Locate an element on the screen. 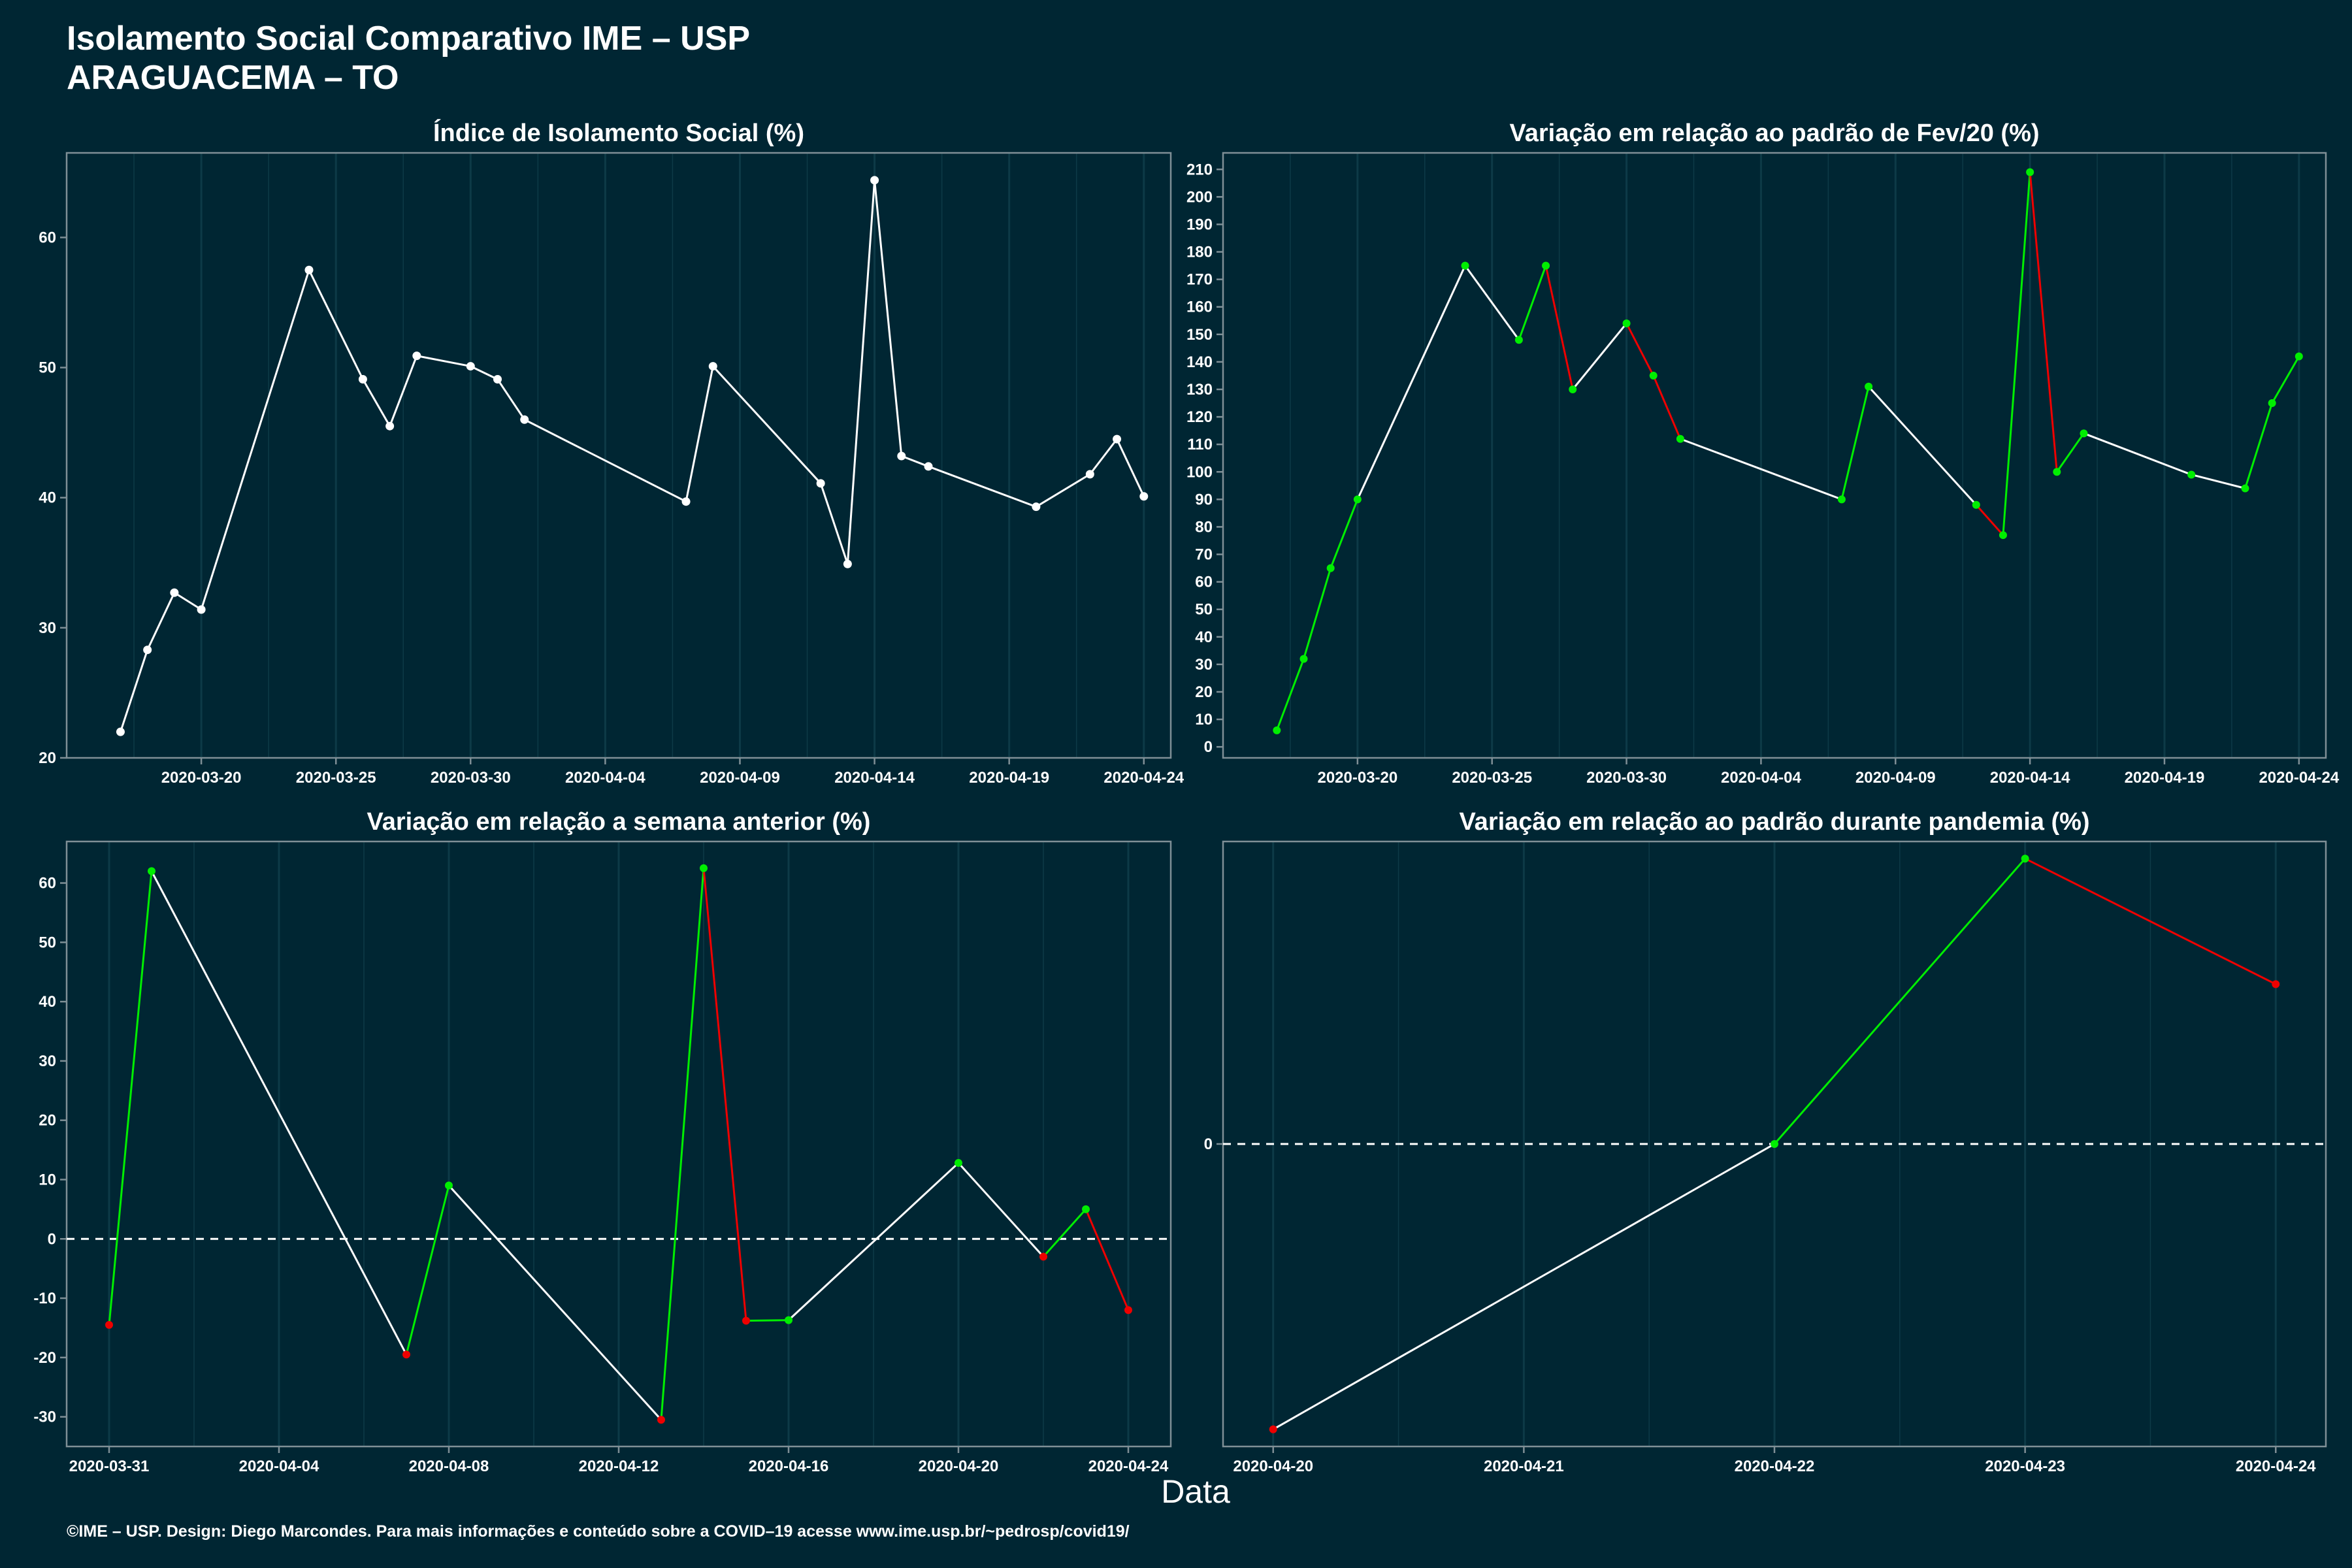 Image resolution: width=2352 pixels, height=1568 pixels. main-title-line1: Isolamento Social Comparativo IME – USP is located at coordinates (408, 38).